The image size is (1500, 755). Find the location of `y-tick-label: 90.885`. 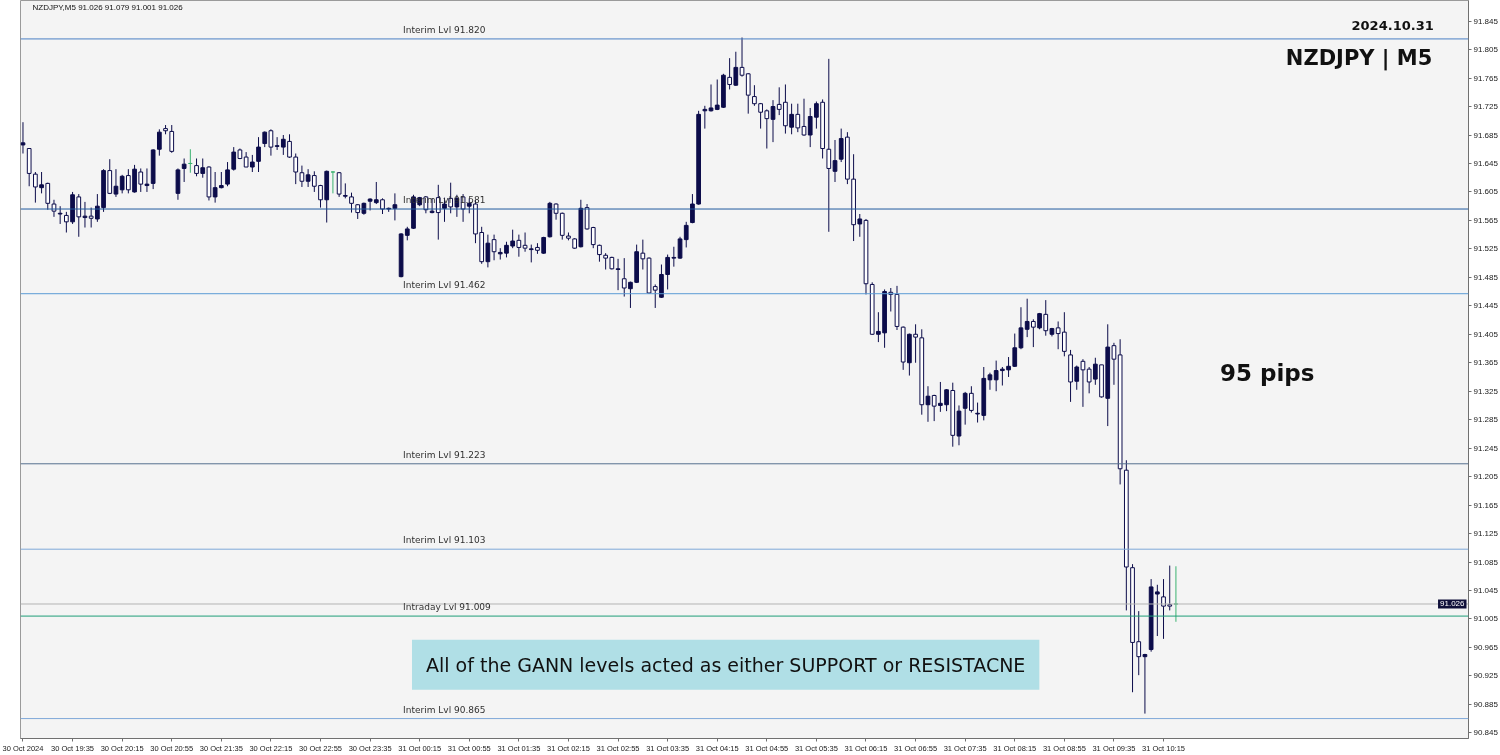

y-tick-label: 90.885 is located at coordinates (1486, 704).